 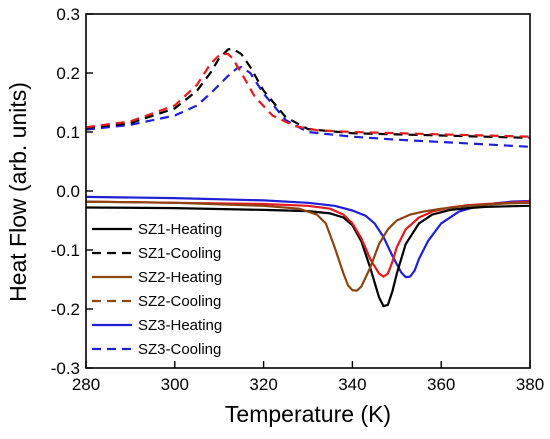 I want to click on y-axis-title: Heat Flow (arb. units), so click(x=18, y=192).